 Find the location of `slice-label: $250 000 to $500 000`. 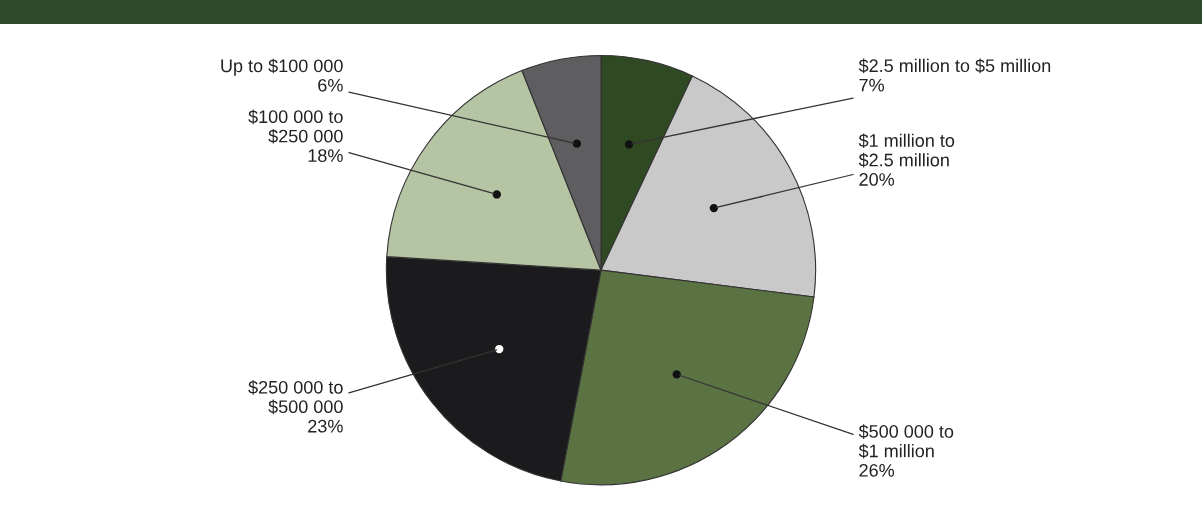

slice-label: $250 000 to $500 000 is located at coordinates (295, 397).